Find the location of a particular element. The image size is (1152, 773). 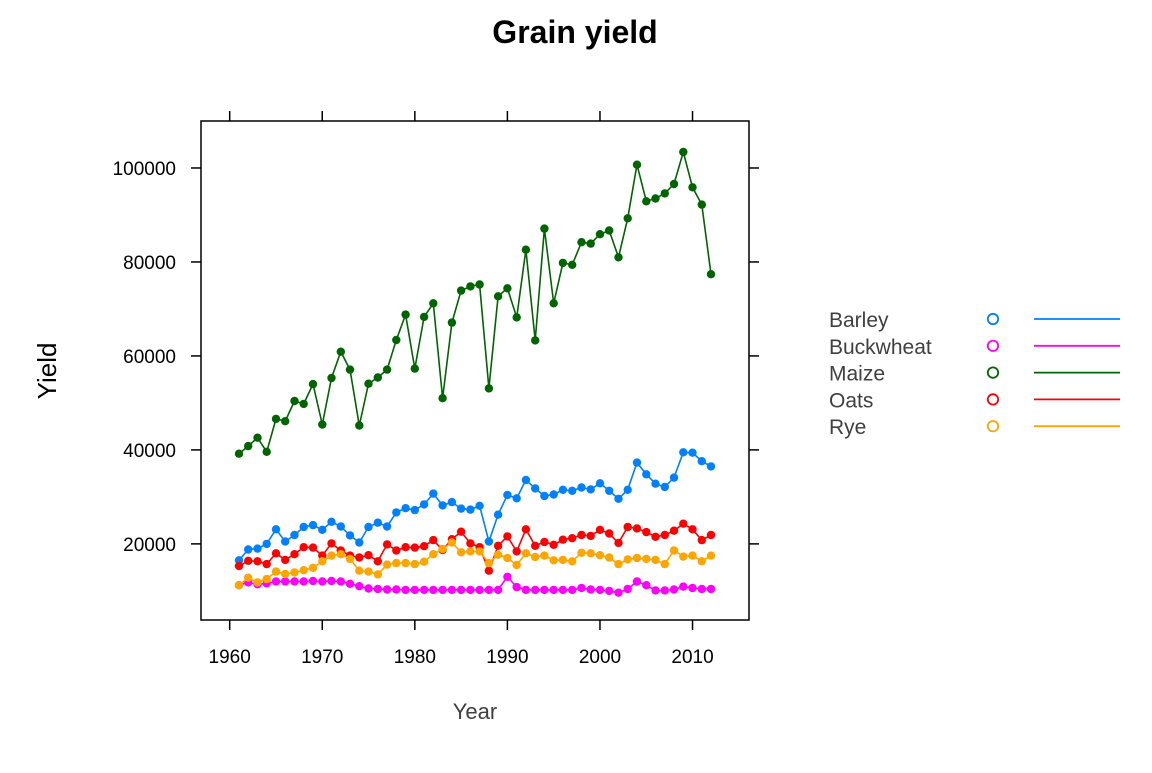

legend-label: Maize is located at coordinates (857, 374).